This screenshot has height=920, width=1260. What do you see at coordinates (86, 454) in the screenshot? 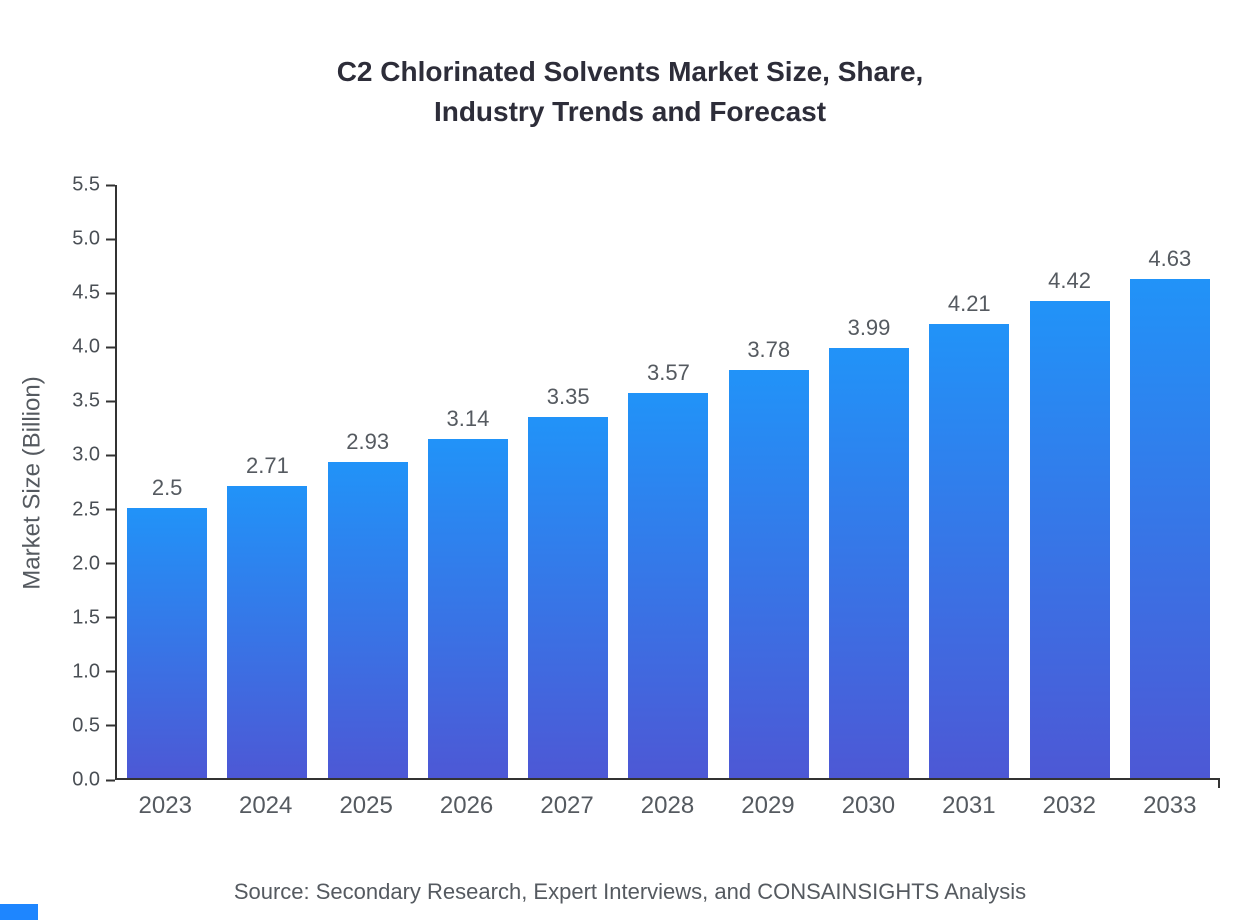
I see `y-tick-label: 3.0` at bounding box center [86, 454].